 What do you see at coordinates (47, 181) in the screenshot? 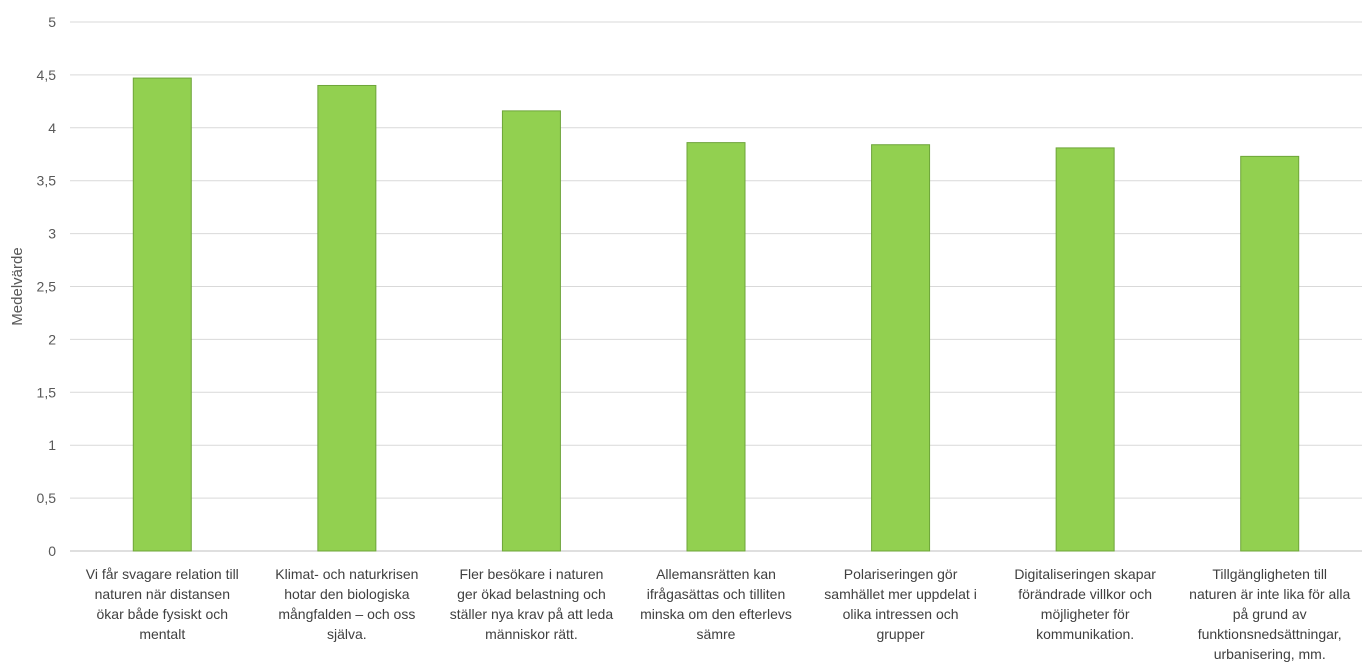
I see `y-tick-label: 3,5` at bounding box center [47, 181].